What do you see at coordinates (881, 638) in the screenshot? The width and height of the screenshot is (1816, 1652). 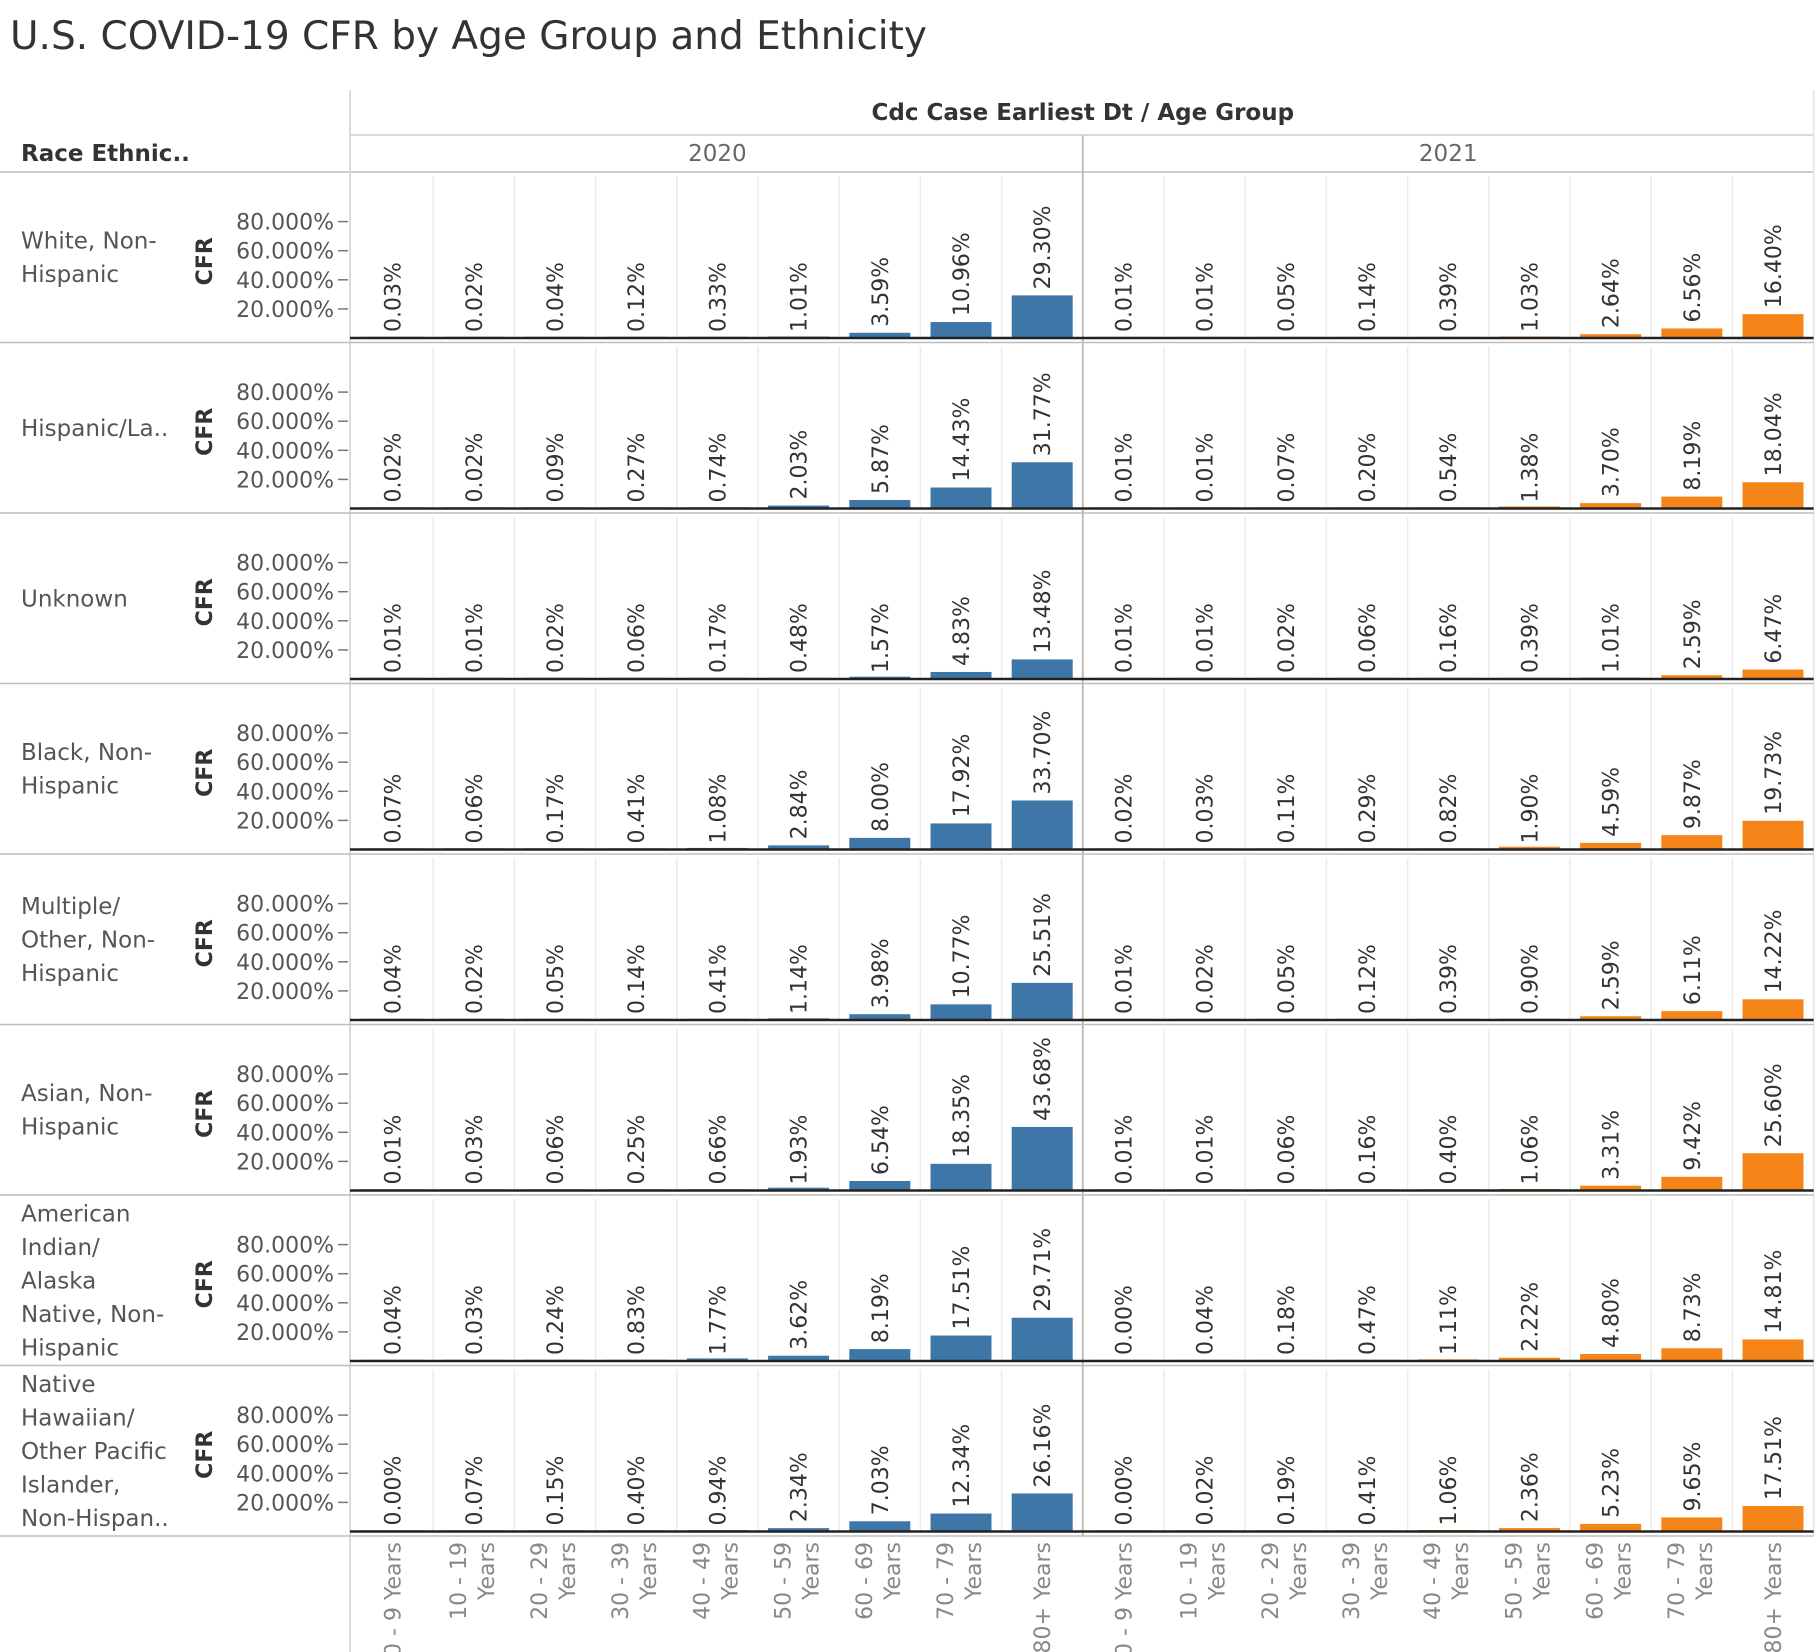 I see `row-3-data-label-2020-7: 1.57%` at bounding box center [881, 638].